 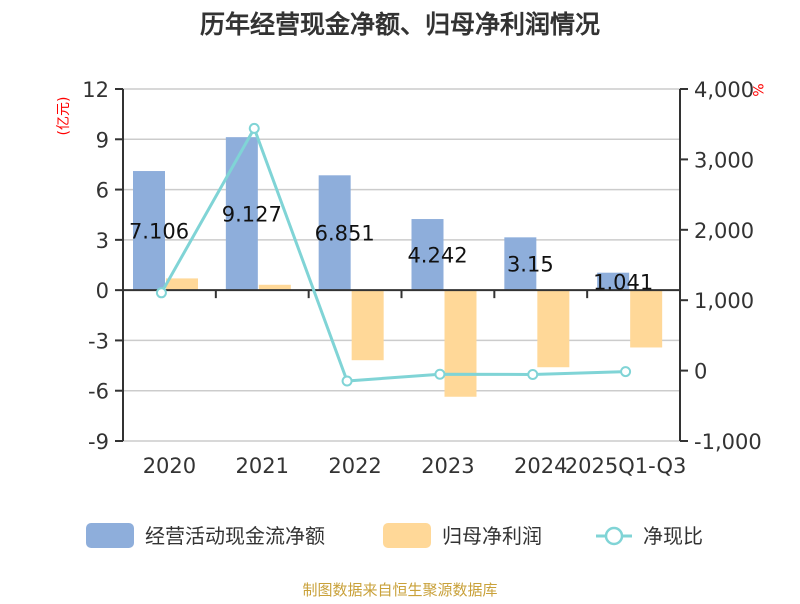 I want to click on y2-tick-label: 2,000, so click(x=724, y=231).